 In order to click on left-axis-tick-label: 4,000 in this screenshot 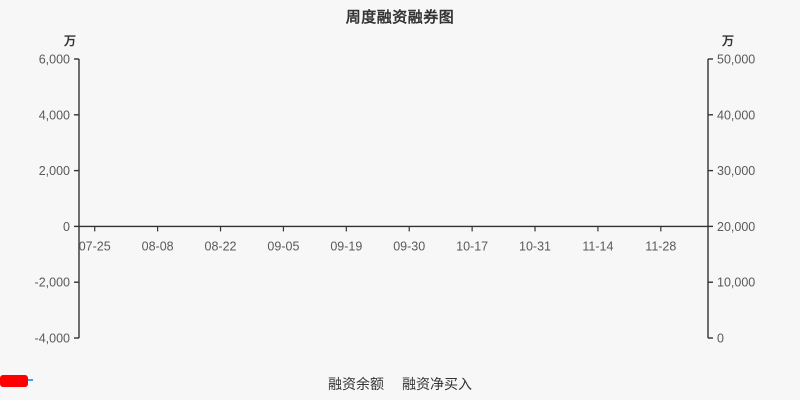, I will do `click(54, 115)`.